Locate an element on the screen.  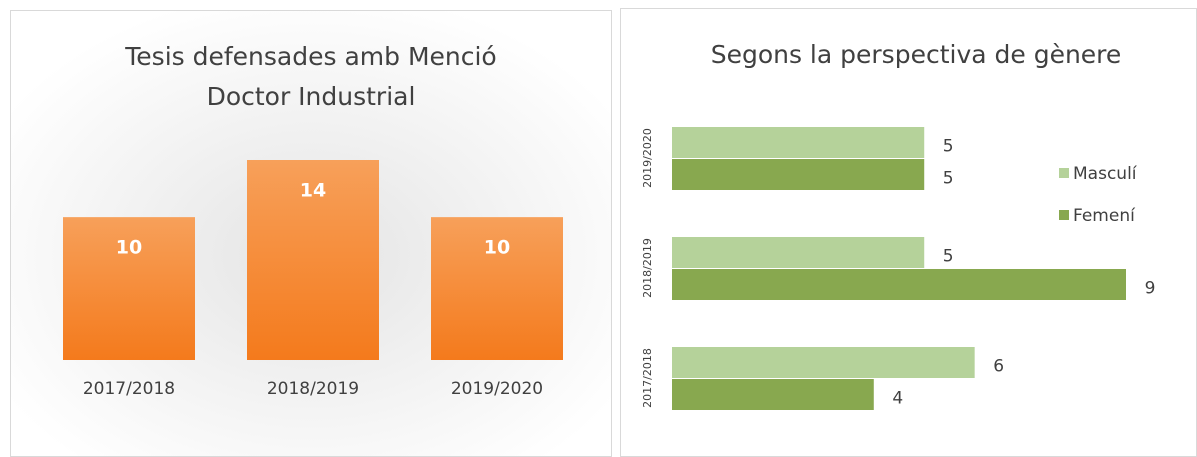
legend-label: Masculí is located at coordinates (1105, 174).